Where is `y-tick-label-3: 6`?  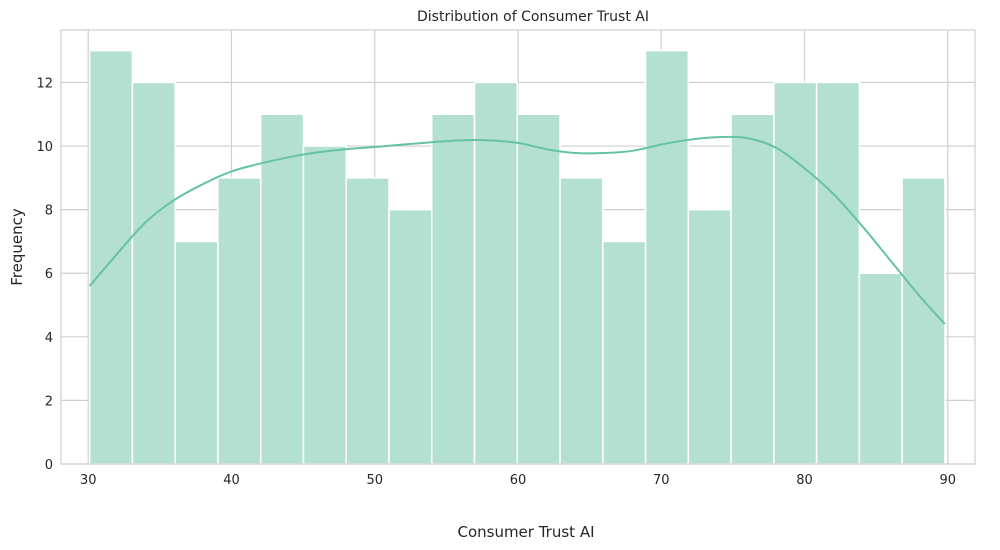
y-tick-label-3: 6 is located at coordinates (49, 274).